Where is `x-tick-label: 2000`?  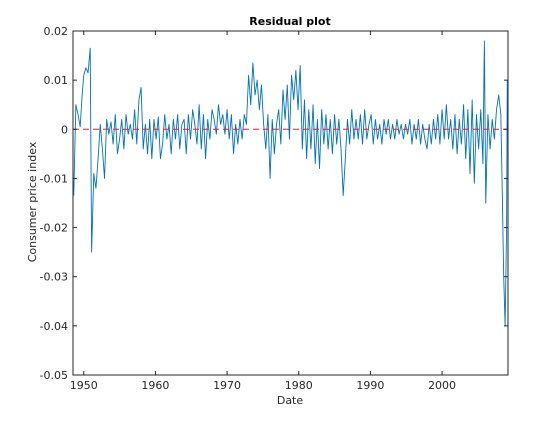
x-tick-label: 2000 is located at coordinates (442, 385).